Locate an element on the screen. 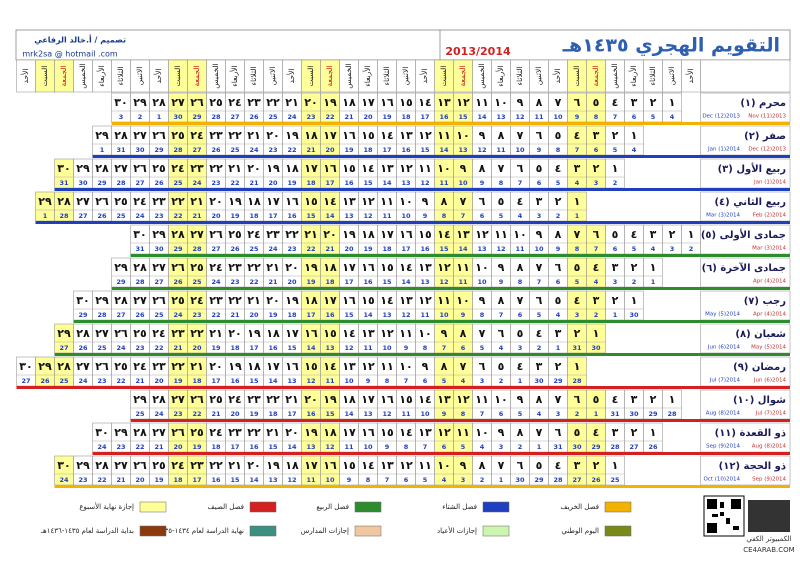 This screenshot has height=565, width=800. month-label-cell is located at coordinates (745, 404).